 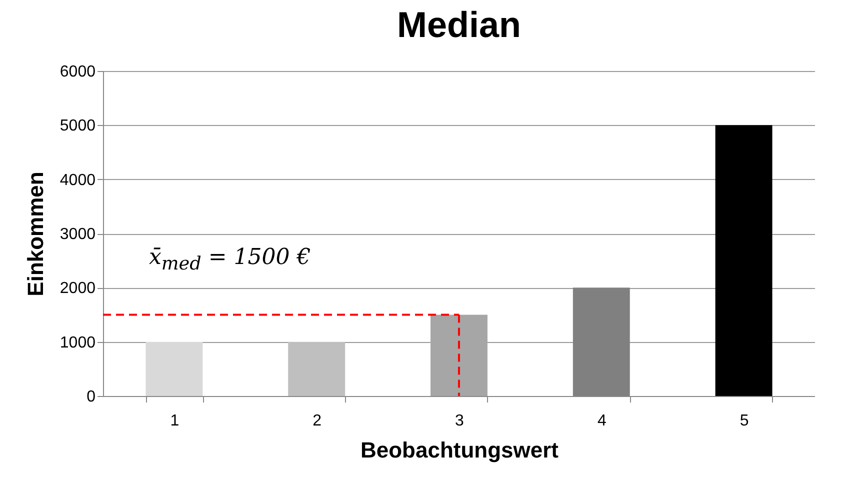 What do you see at coordinates (744, 421) in the screenshot?
I see `x-tick-label: 5` at bounding box center [744, 421].